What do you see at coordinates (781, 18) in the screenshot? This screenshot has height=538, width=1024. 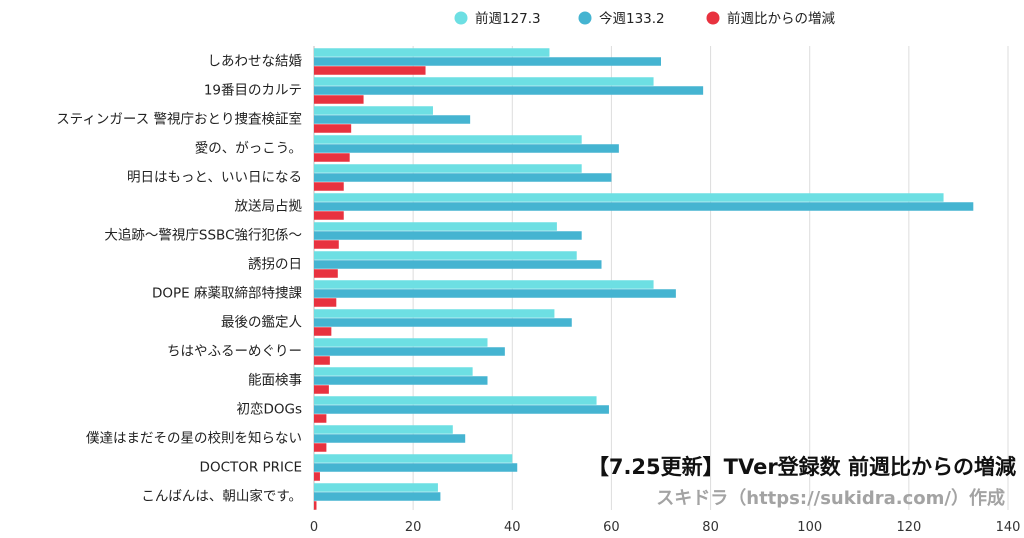 I see `legend-label: 前週比からの増減` at bounding box center [781, 18].